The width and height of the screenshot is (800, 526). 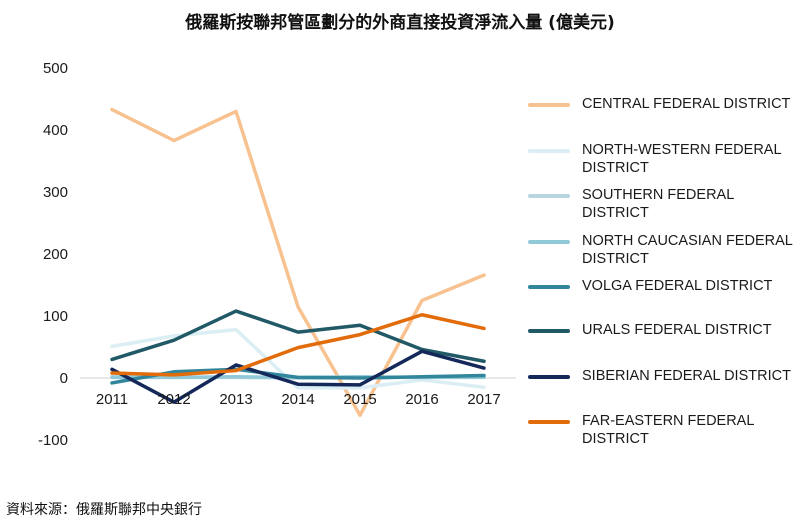 I want to click on legend-item: URALS FEDERAL DISTRICT, so click(x=664, y=330).